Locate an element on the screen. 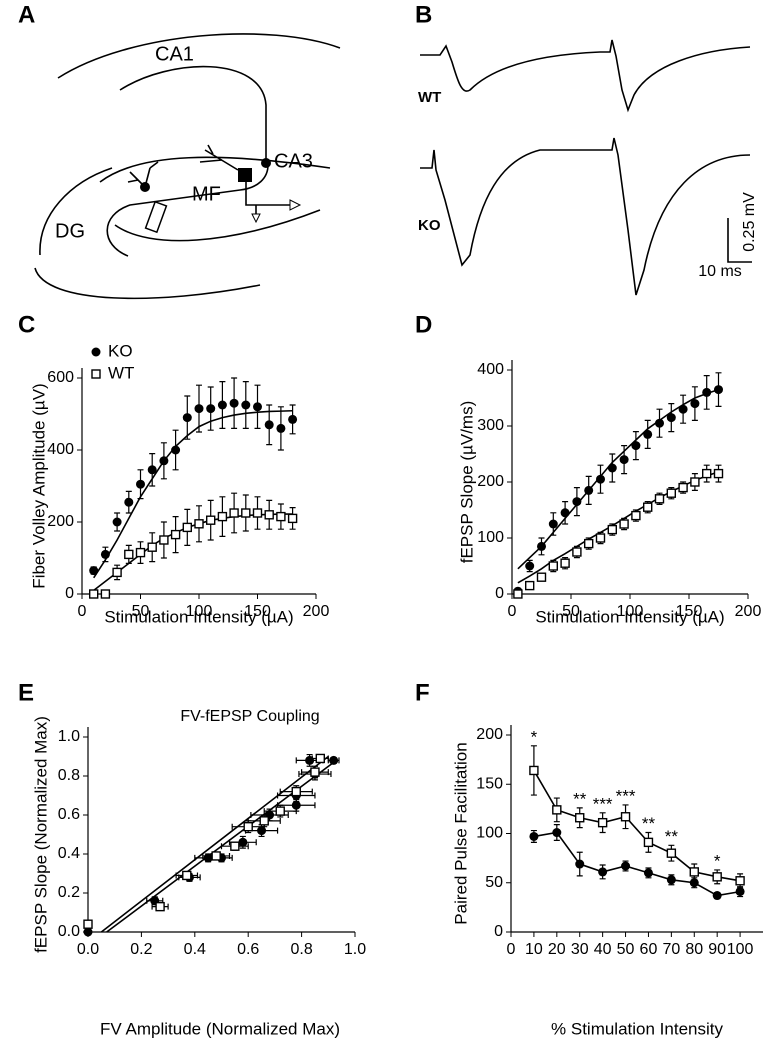  region-label: DG is located at coordinates (70, 231).